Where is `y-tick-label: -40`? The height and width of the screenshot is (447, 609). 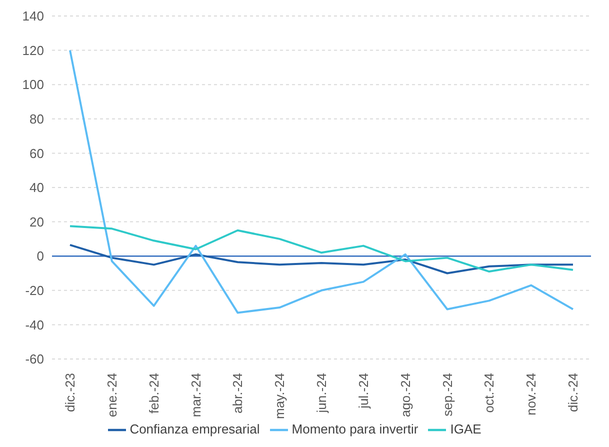 y-tick-label: -40 is located at coordinates (34, 324).